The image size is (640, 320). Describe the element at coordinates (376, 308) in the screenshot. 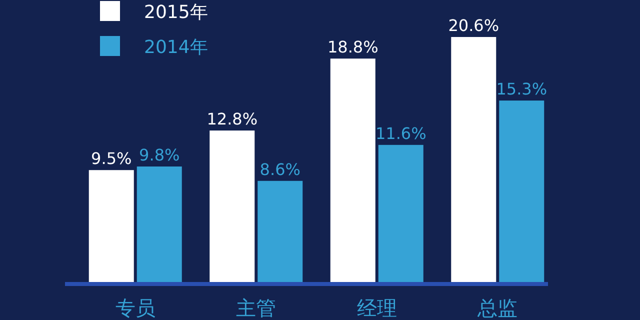

I see `x-tick-label: 经理` at that location.